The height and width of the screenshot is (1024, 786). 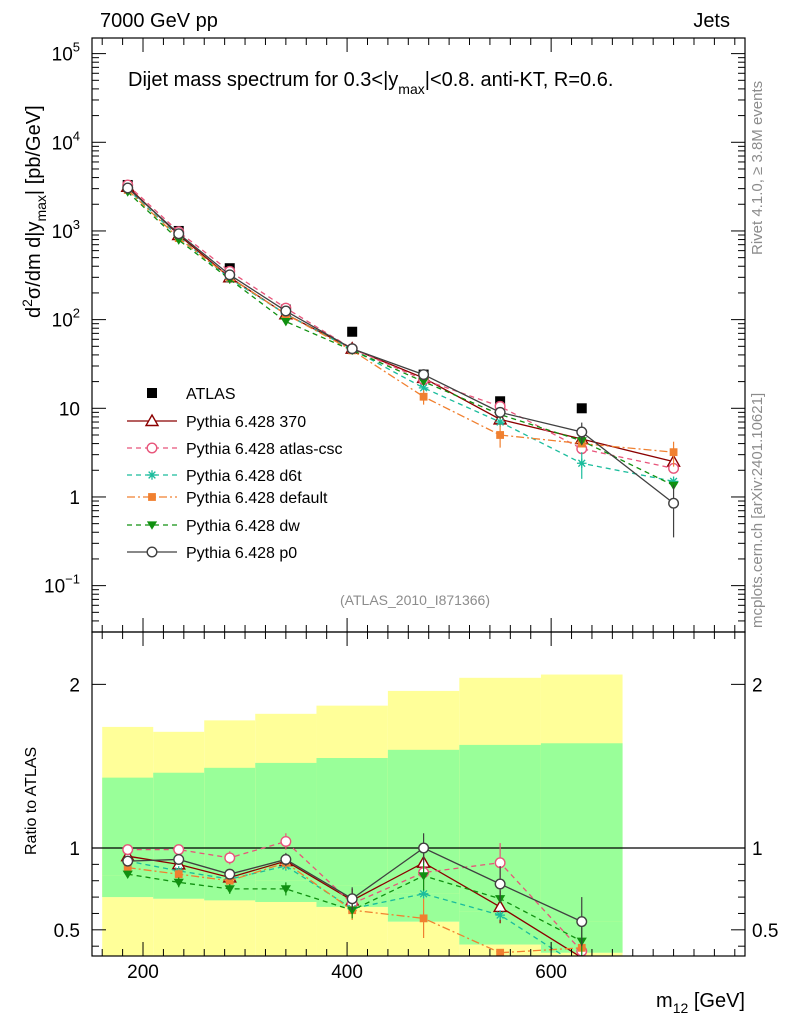 I want to click on ratio-y-tick-label-right: 0.5, so click(x=765, y=931).